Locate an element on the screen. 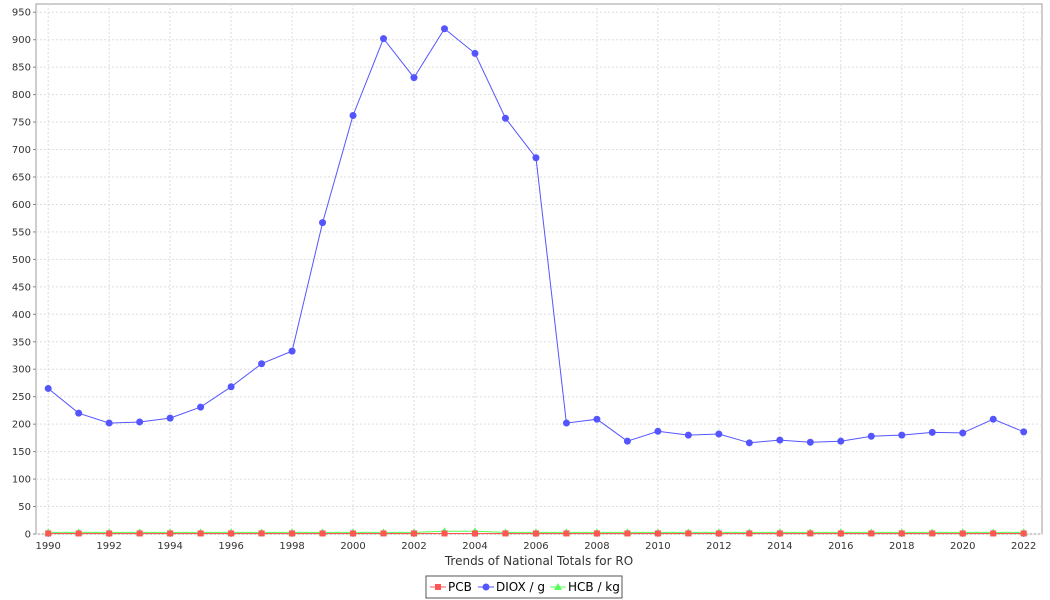 This screenshot has height=600, width=1050. x-tick-label: 1992 is located at coordinates (108, 546).